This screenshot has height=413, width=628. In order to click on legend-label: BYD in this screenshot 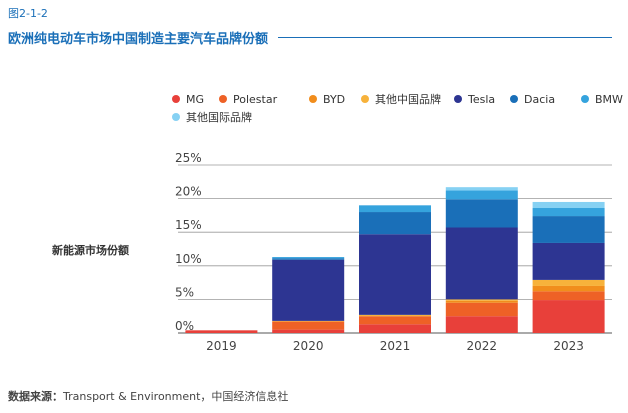, I will do `click(334, 99)`.